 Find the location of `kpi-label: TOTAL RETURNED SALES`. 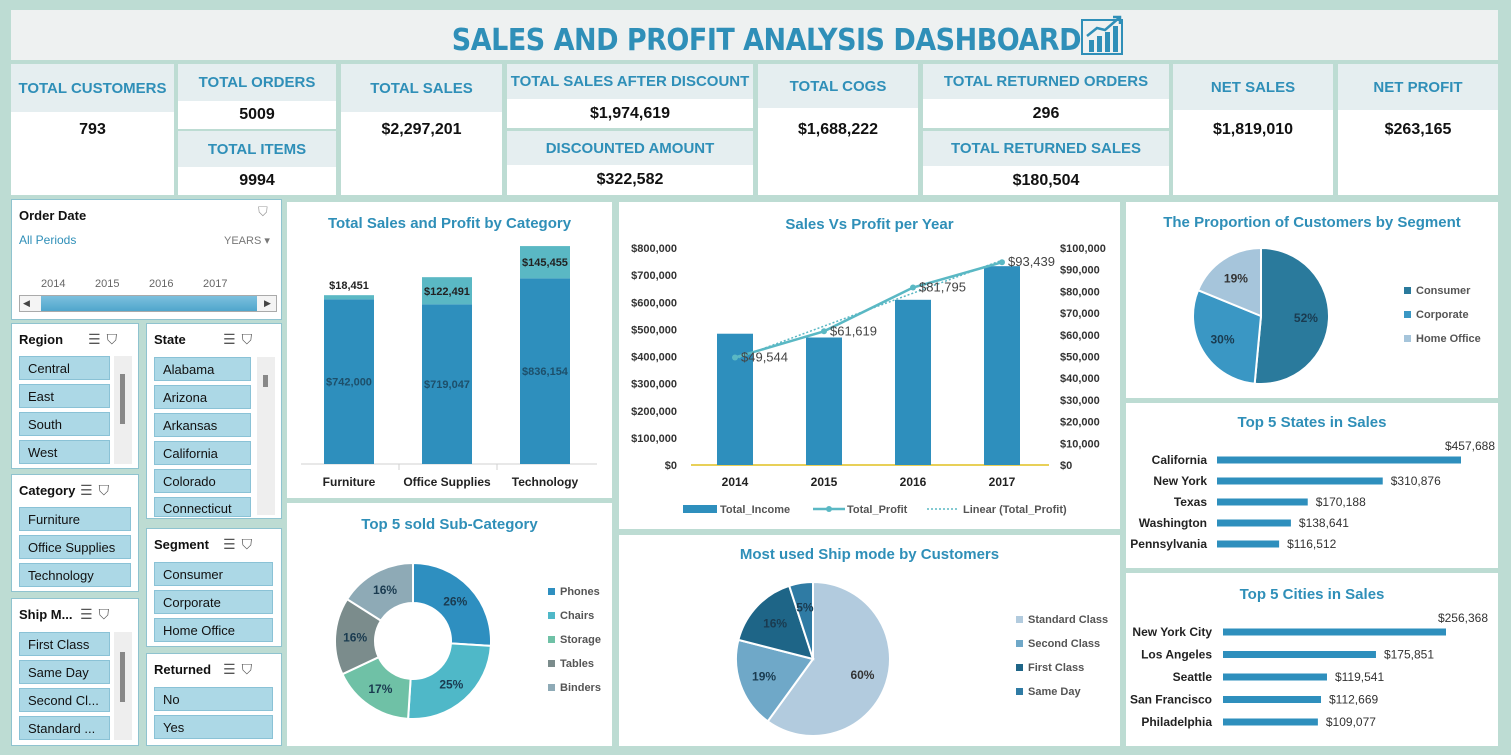

kpi-label: TOTAL RETURNED SALES is located at coordinates (1046, 148).